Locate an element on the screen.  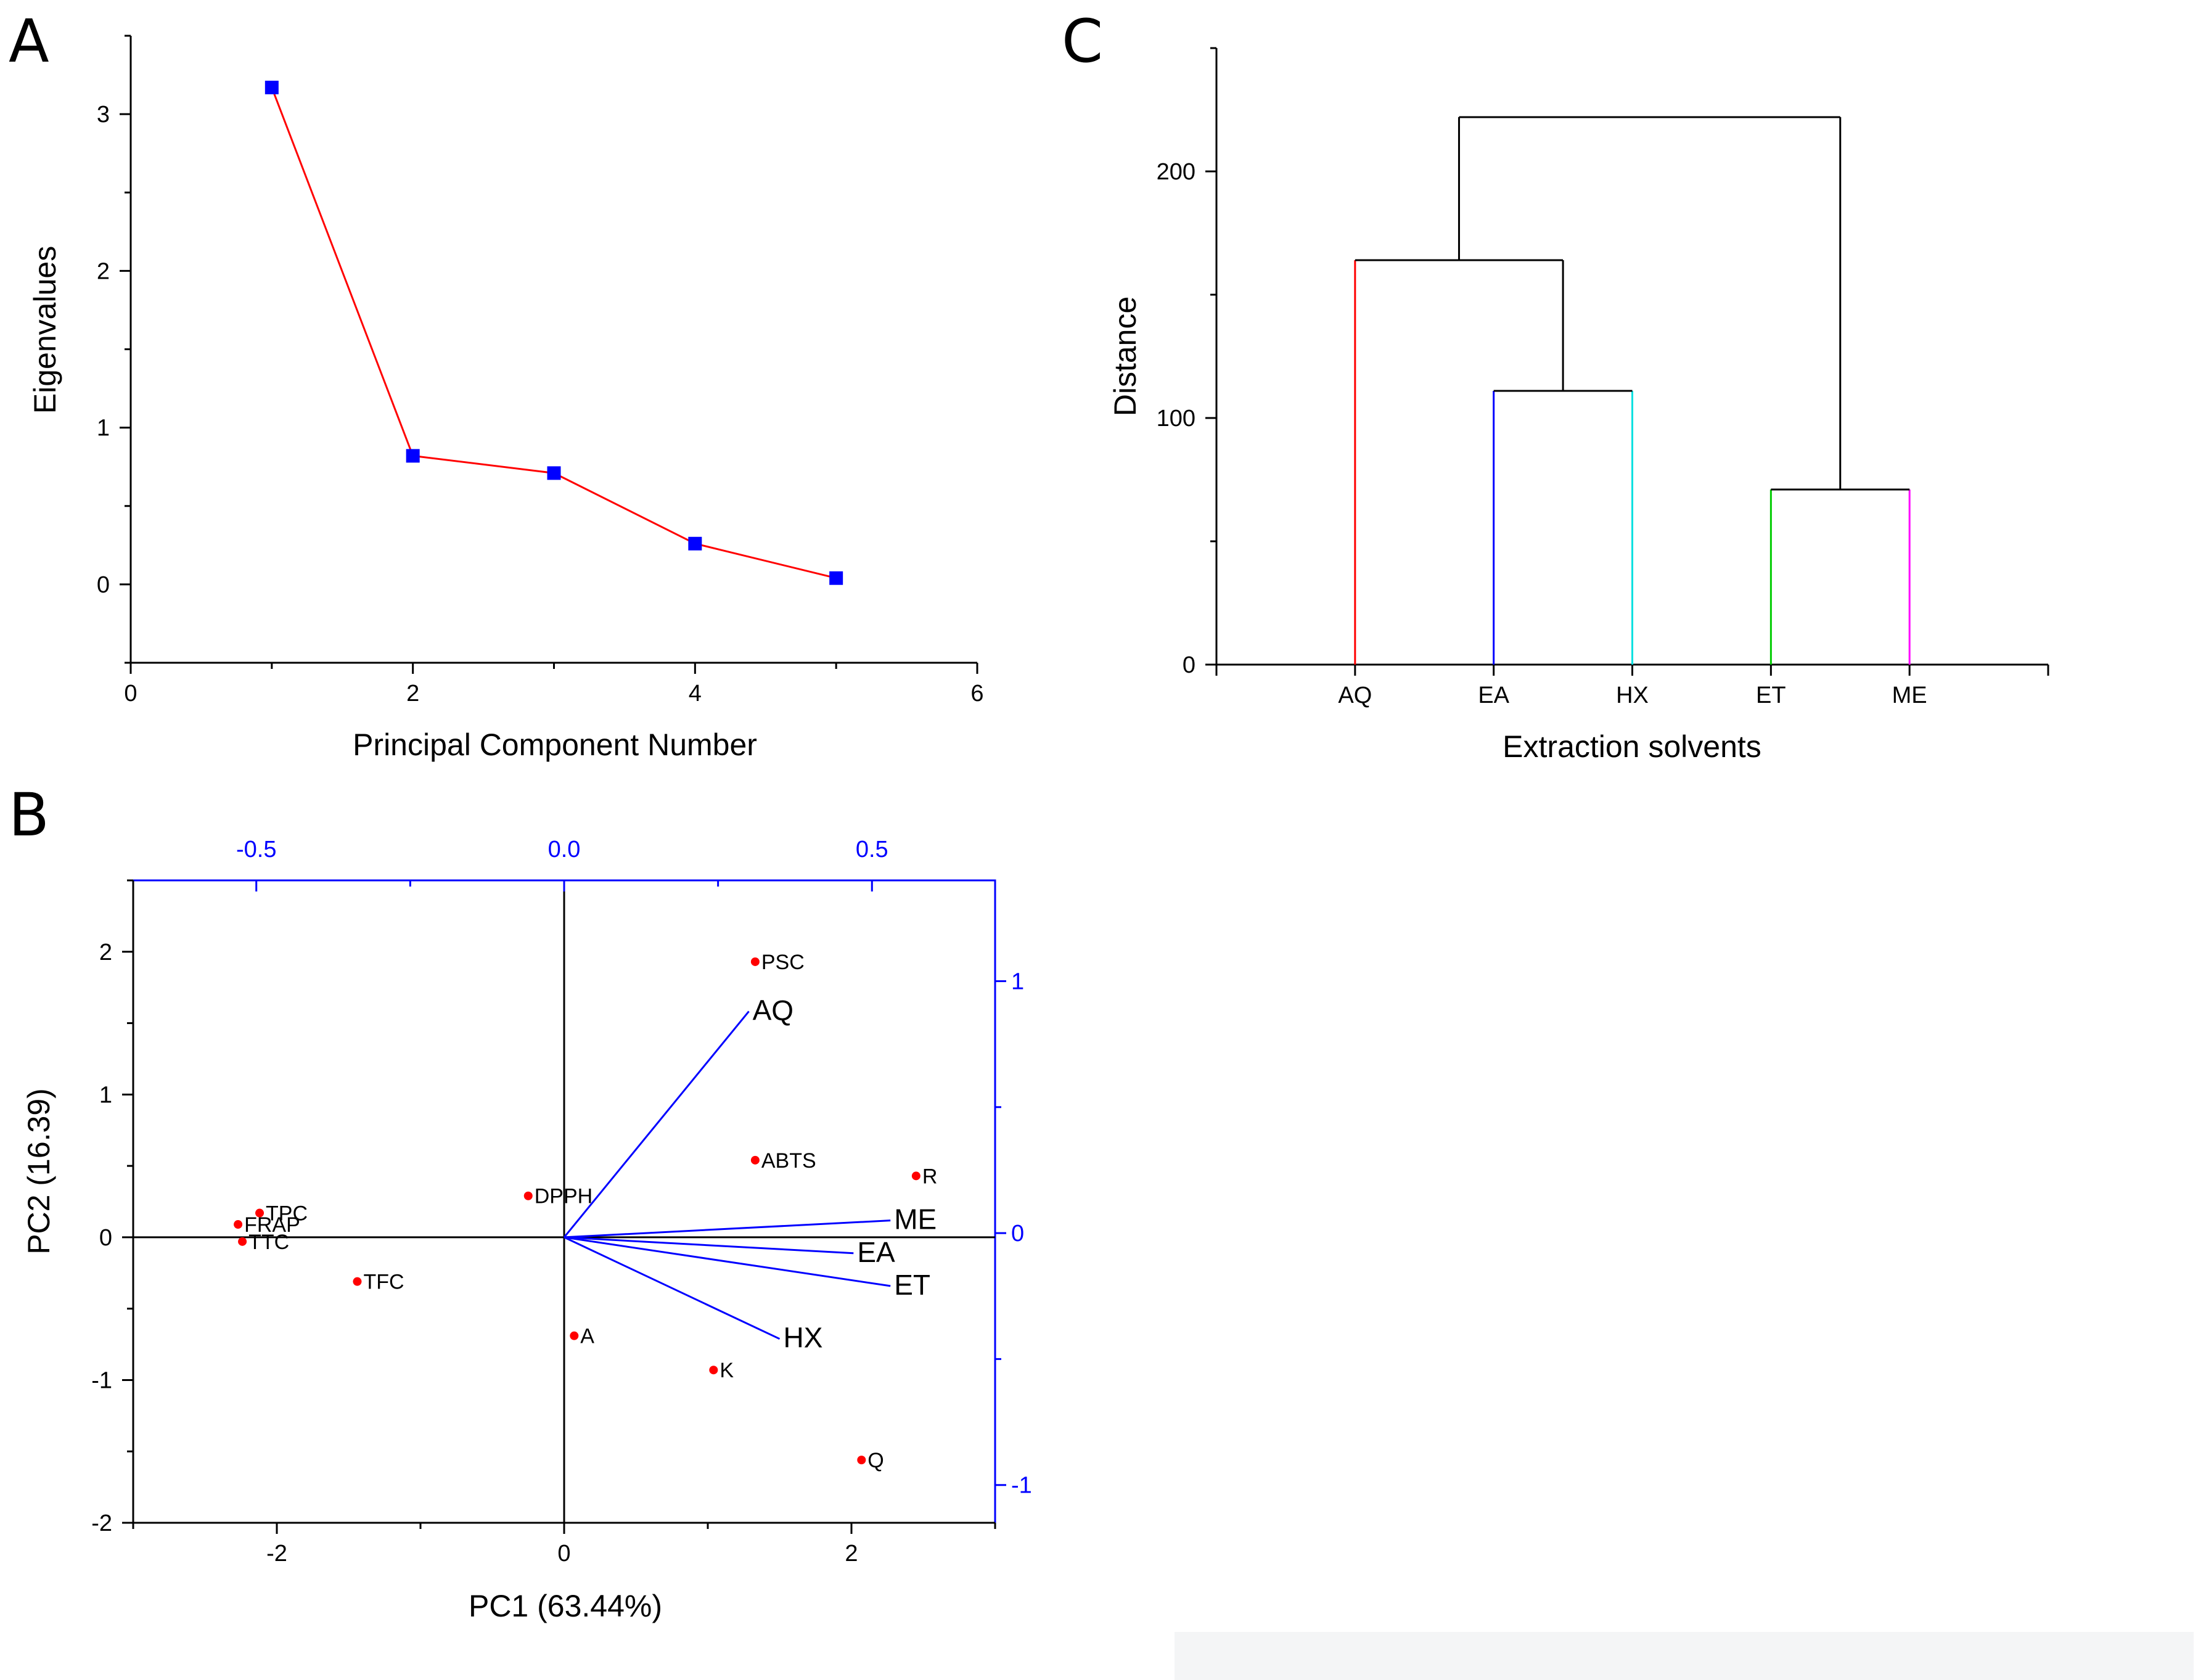
biplot-y-tick-label: 0 is located at coordinates (105, 1238).